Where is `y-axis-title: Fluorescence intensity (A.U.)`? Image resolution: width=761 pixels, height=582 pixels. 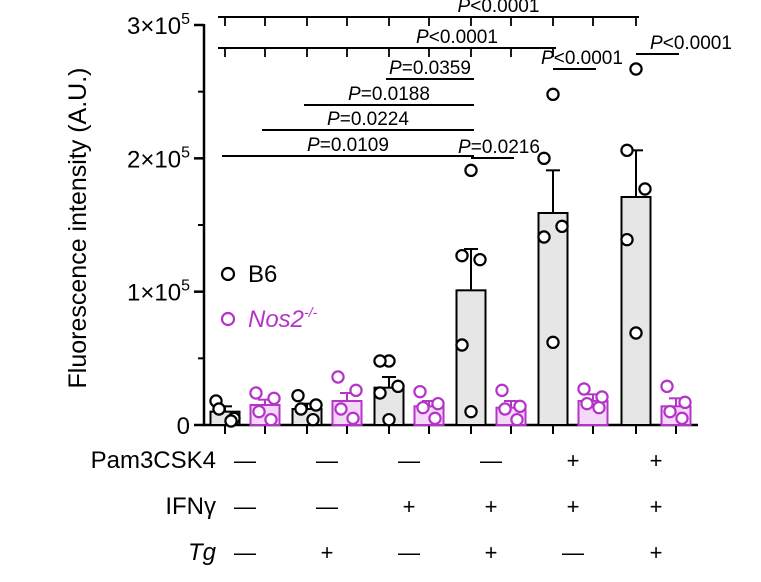 y-axis-title: Fluorescence intensity (A.U.) is located at coordinates (78, 228).